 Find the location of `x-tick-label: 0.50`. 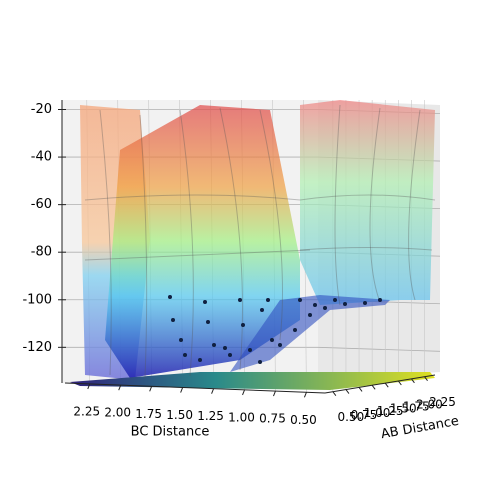

x-tick-label: 0.50 is located at coordinates (303, 420).